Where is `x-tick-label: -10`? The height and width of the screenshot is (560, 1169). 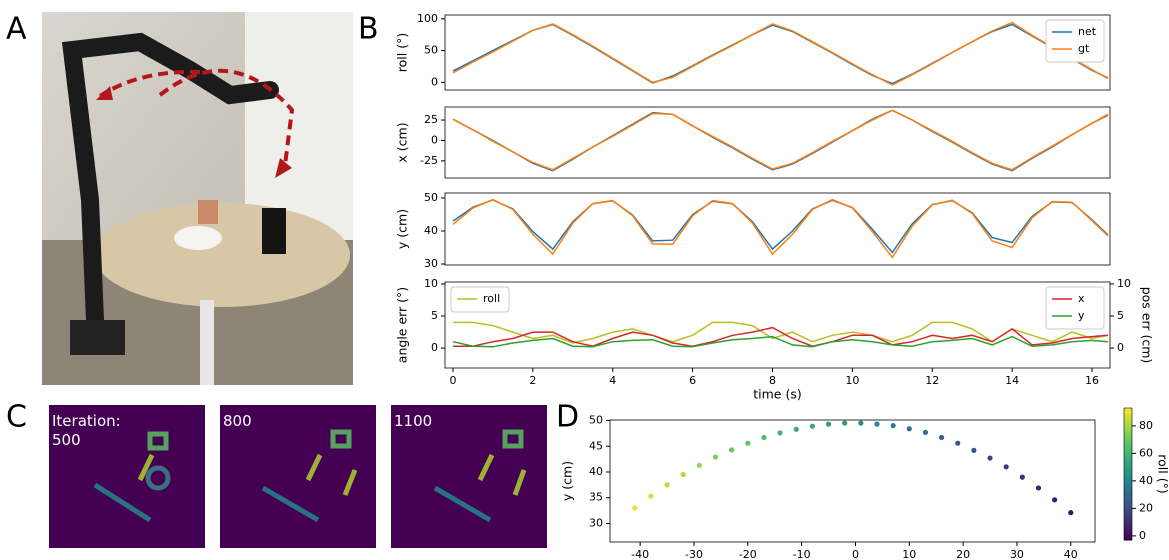 x-tick-label: -10 is located at coordinates (802, 554).